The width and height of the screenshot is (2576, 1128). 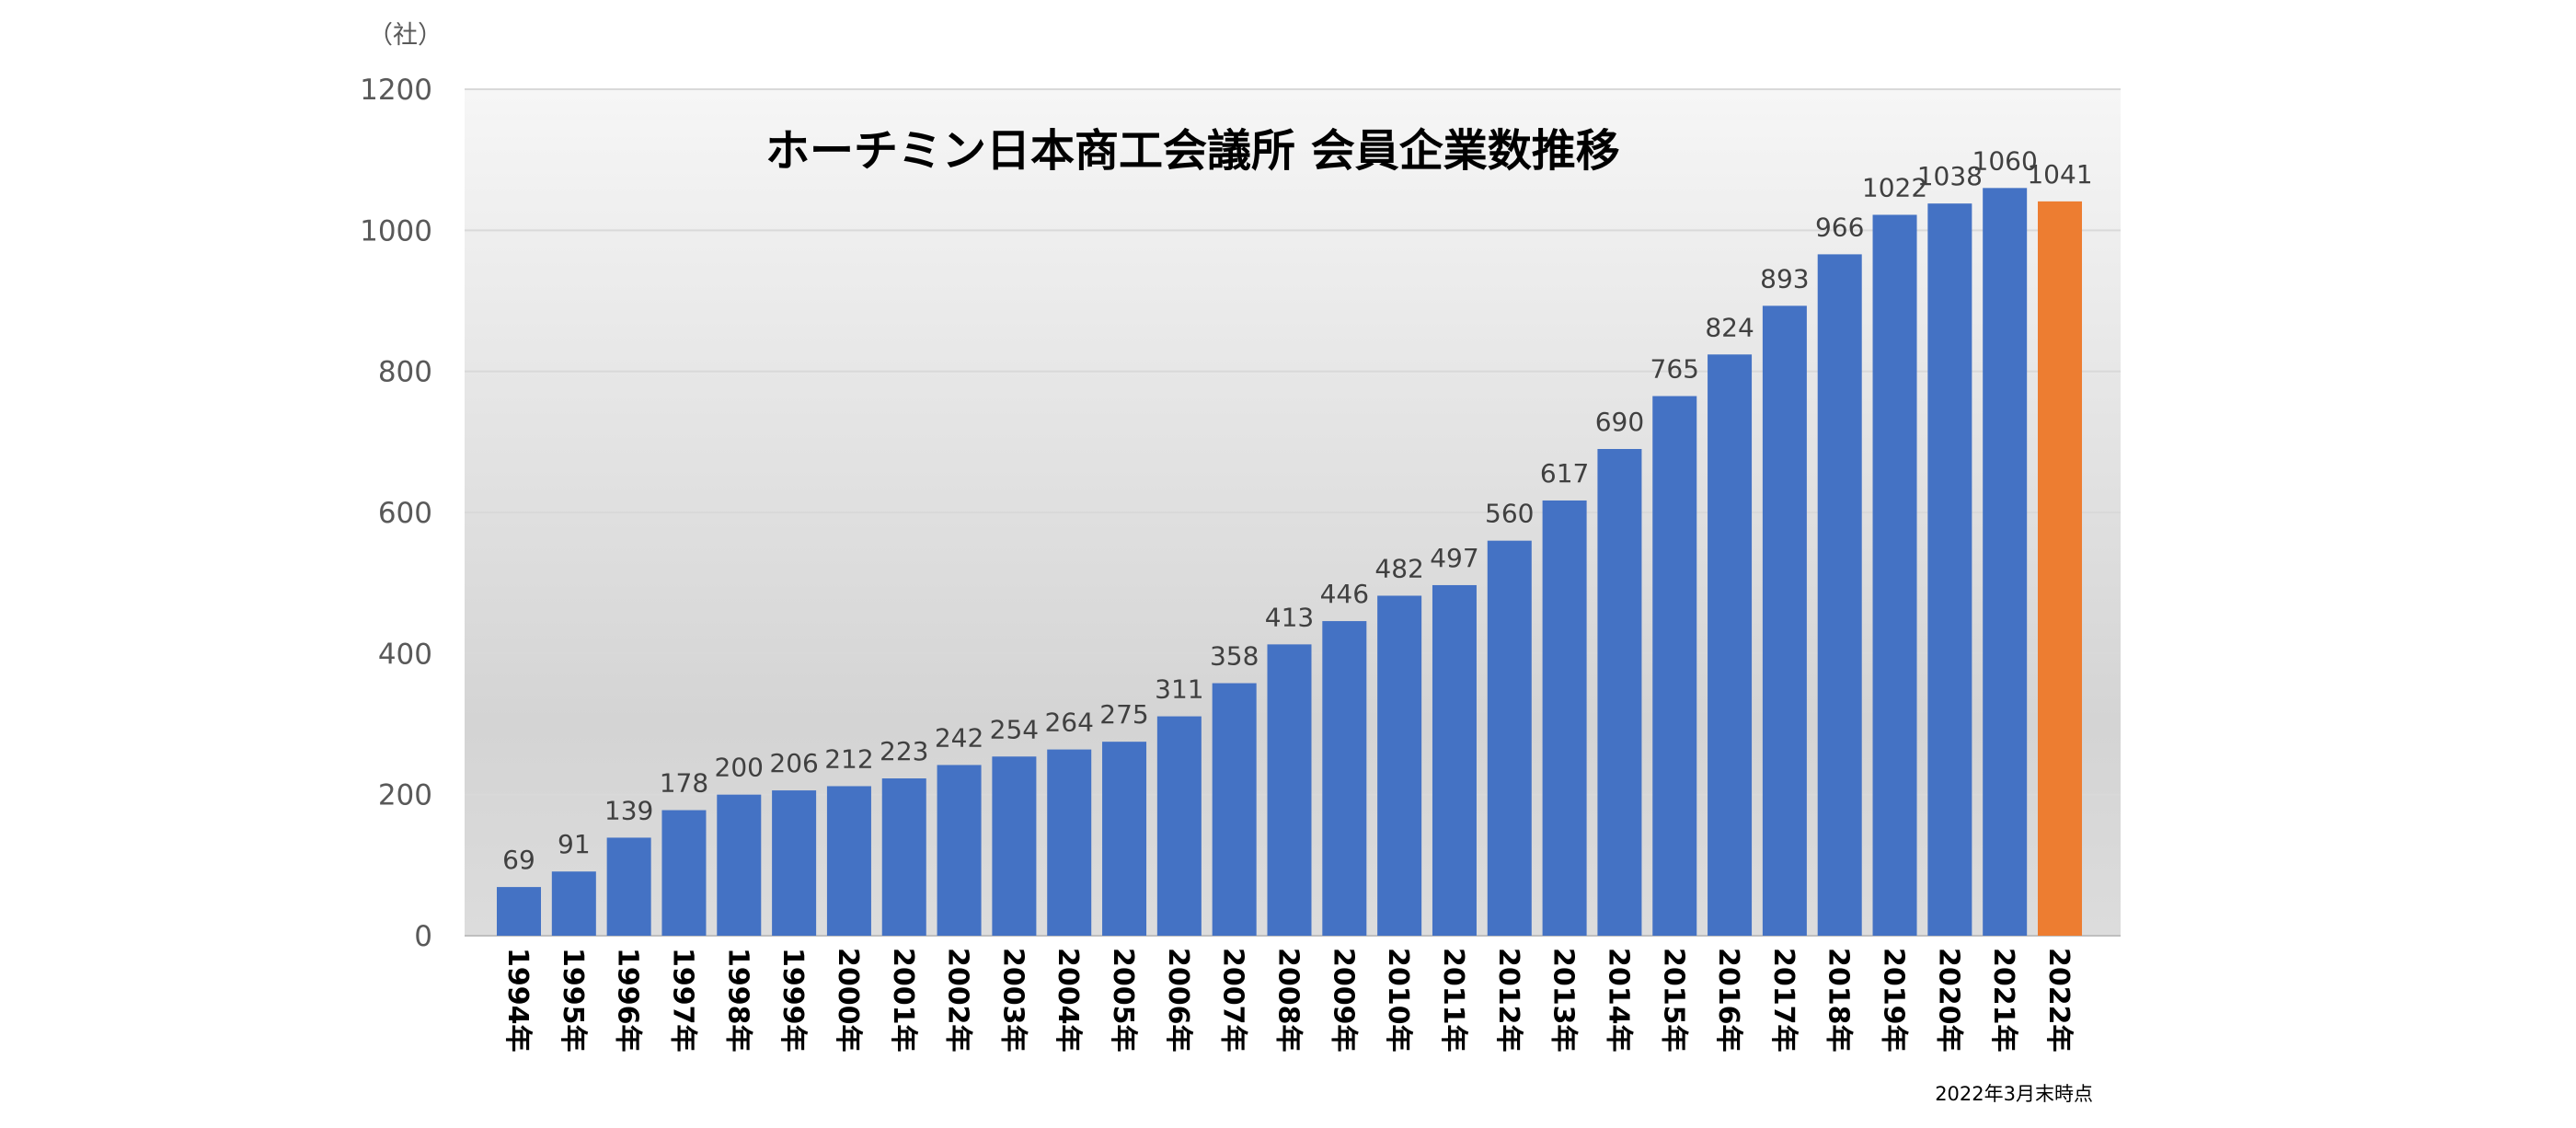 I want to click on data-label: 482, so click(x=1398, y=568).